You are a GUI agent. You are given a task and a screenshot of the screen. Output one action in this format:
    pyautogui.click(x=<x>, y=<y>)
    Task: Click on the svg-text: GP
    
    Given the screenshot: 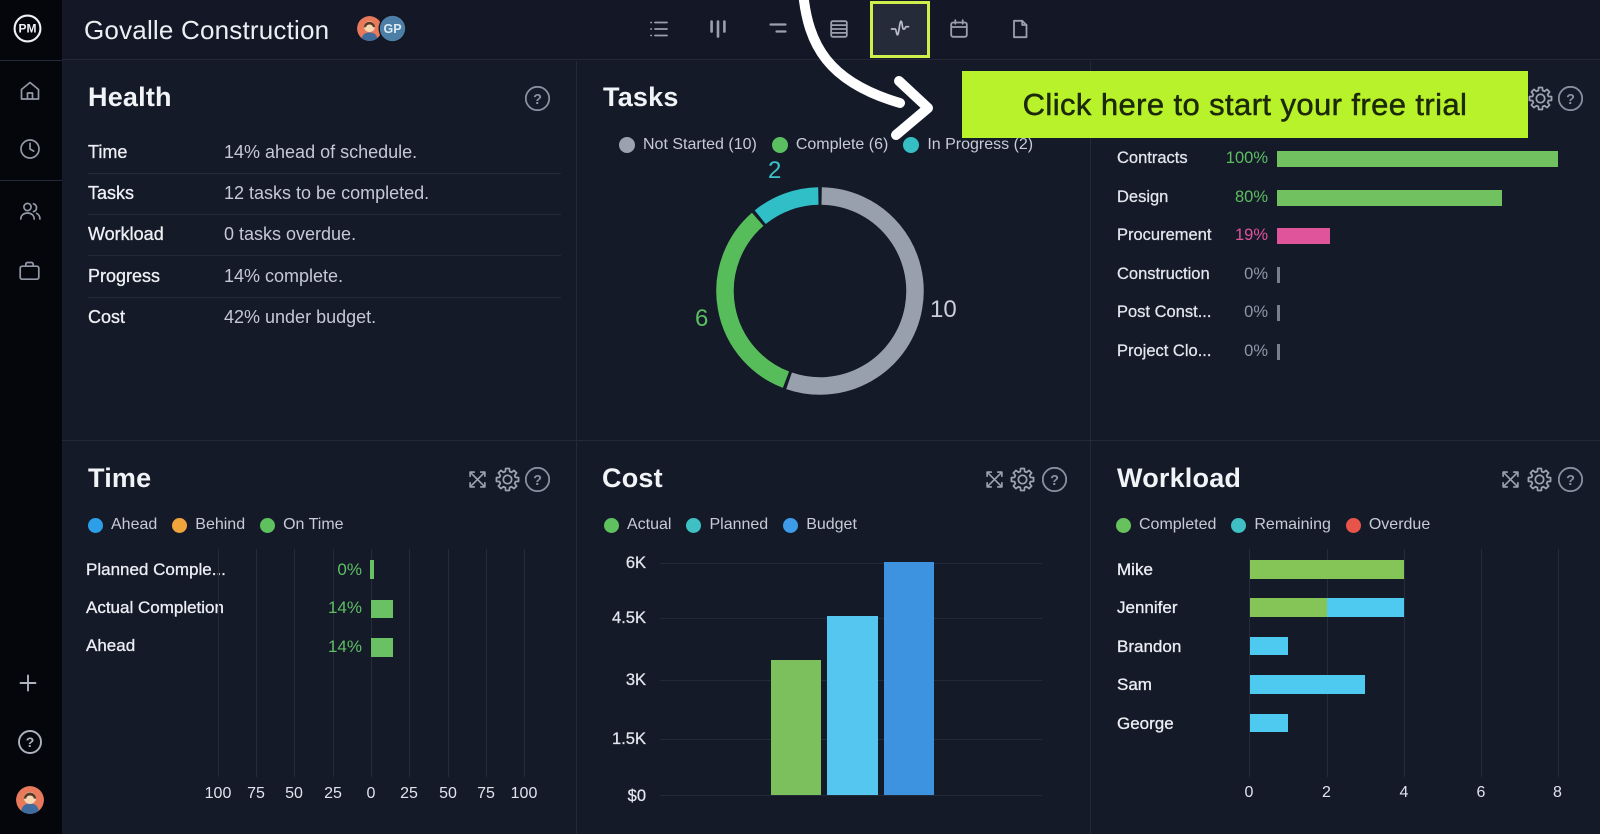 What is the action you would take?
    pyautogui.click(x=392, y=29)
    